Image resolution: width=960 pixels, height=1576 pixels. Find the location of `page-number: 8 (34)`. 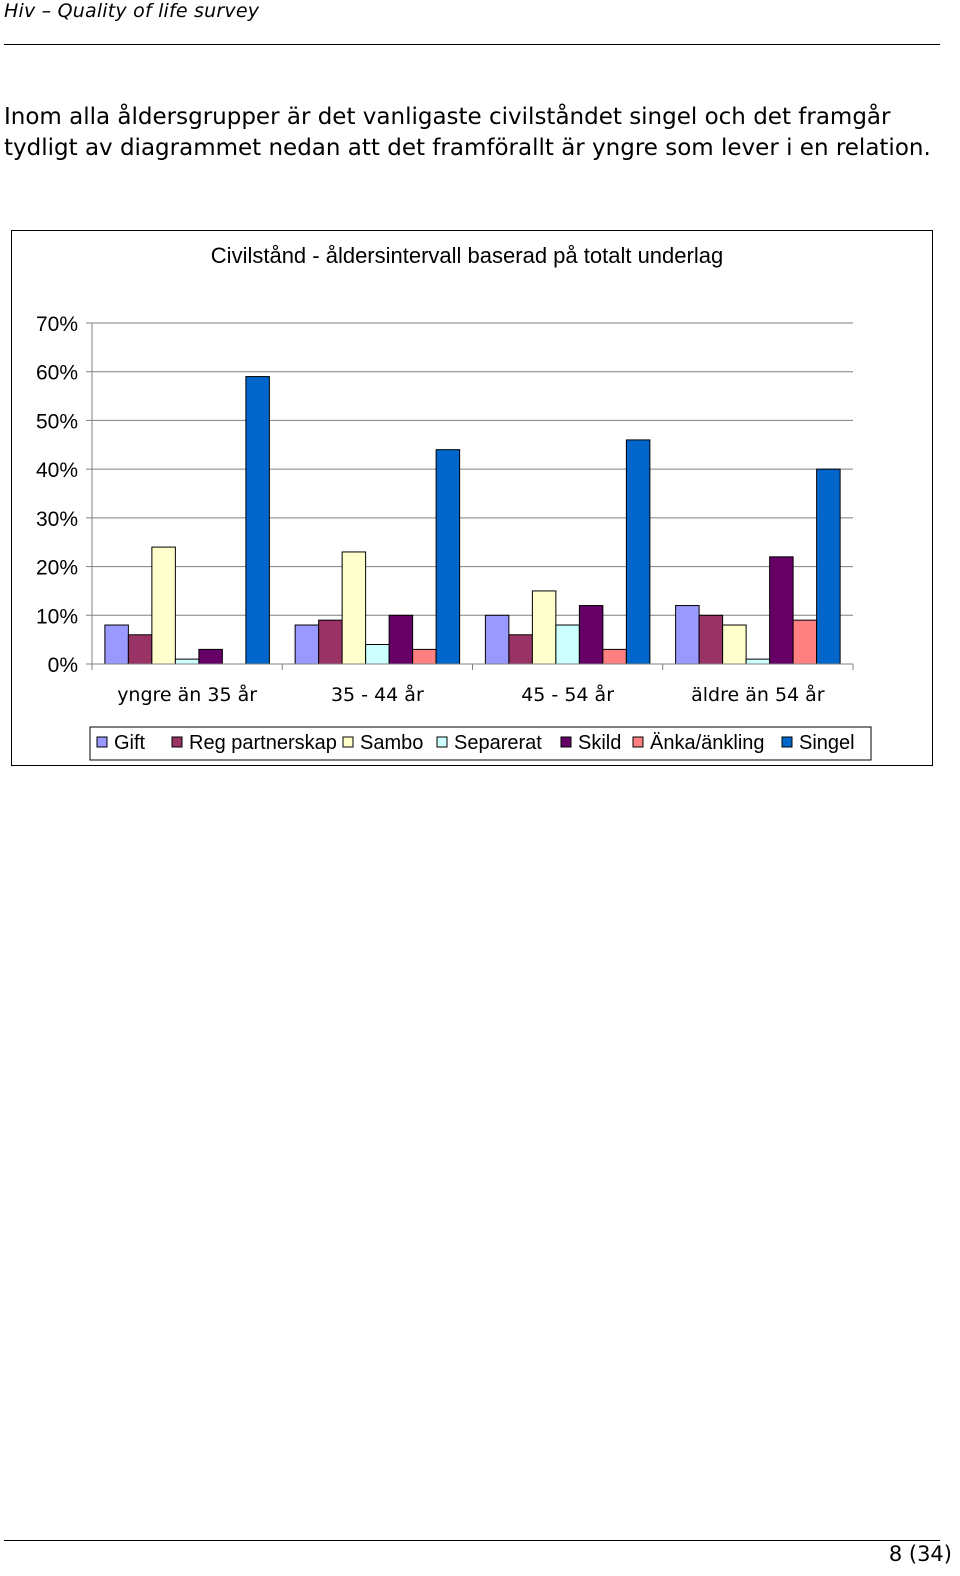

page-number: 8 (34) is located at coordinates (920, 1554).